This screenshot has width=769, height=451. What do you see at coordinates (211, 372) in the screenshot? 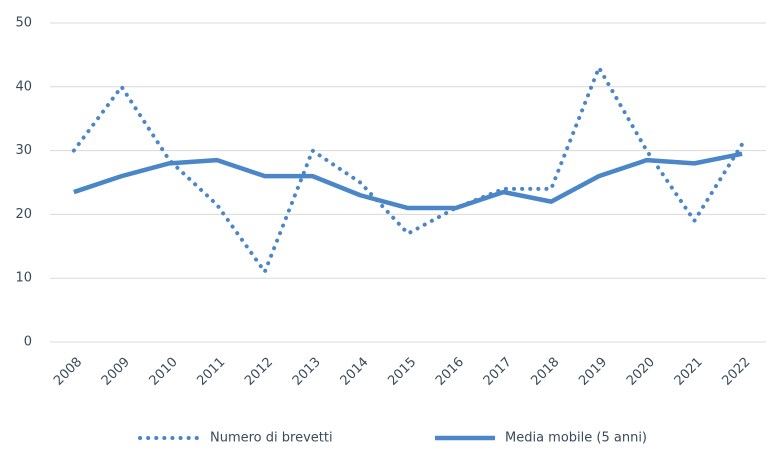
I see `x-tick-label: 2011` at bounding box center [211, 372].